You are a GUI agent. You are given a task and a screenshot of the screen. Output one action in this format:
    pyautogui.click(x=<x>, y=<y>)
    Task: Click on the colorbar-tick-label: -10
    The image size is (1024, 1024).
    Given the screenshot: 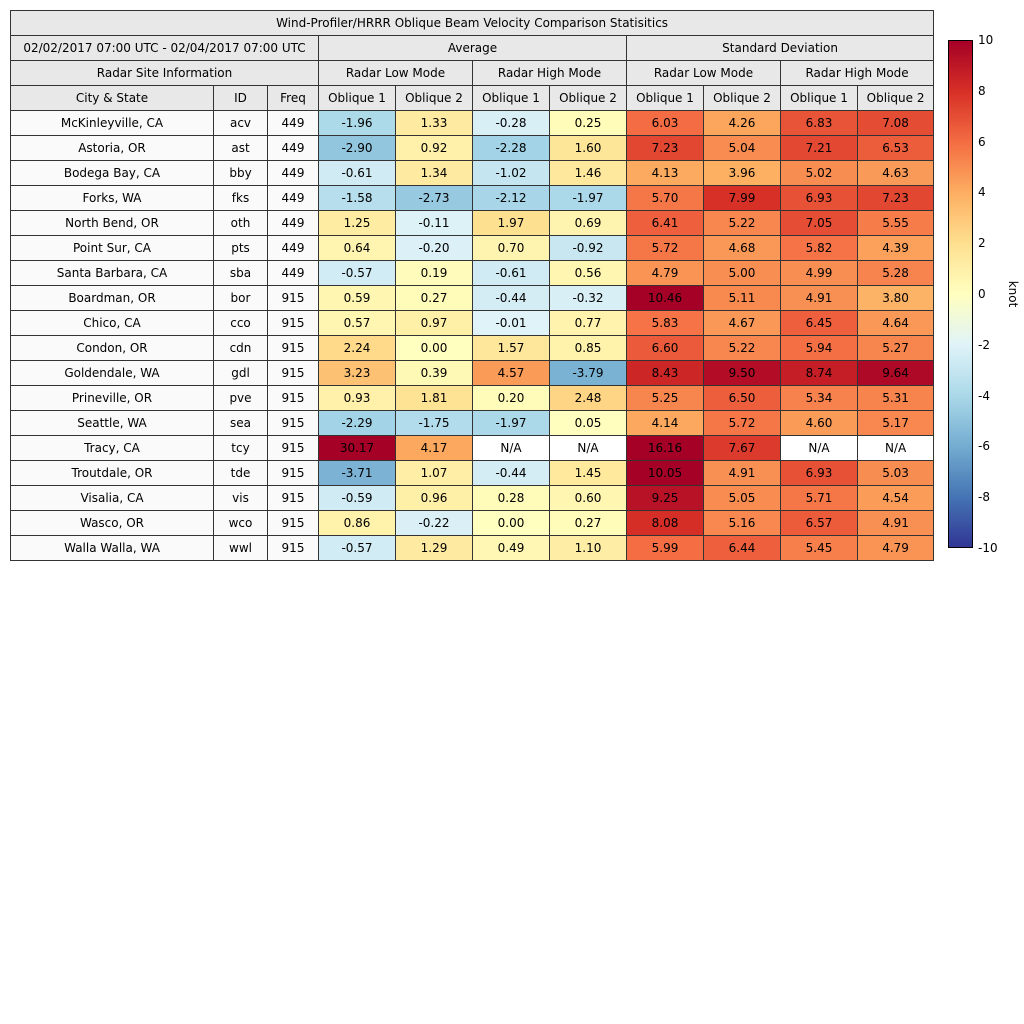 What is the action you would take?
    pyautogui.click(x=988, y=548)
    